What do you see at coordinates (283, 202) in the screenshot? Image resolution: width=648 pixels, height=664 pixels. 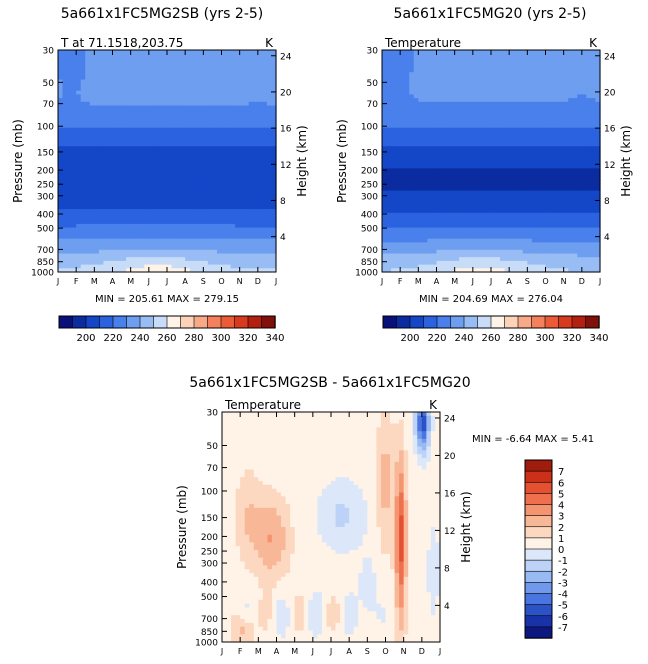 I see `height-tick-label: 8` at bounding box center [283, 202].